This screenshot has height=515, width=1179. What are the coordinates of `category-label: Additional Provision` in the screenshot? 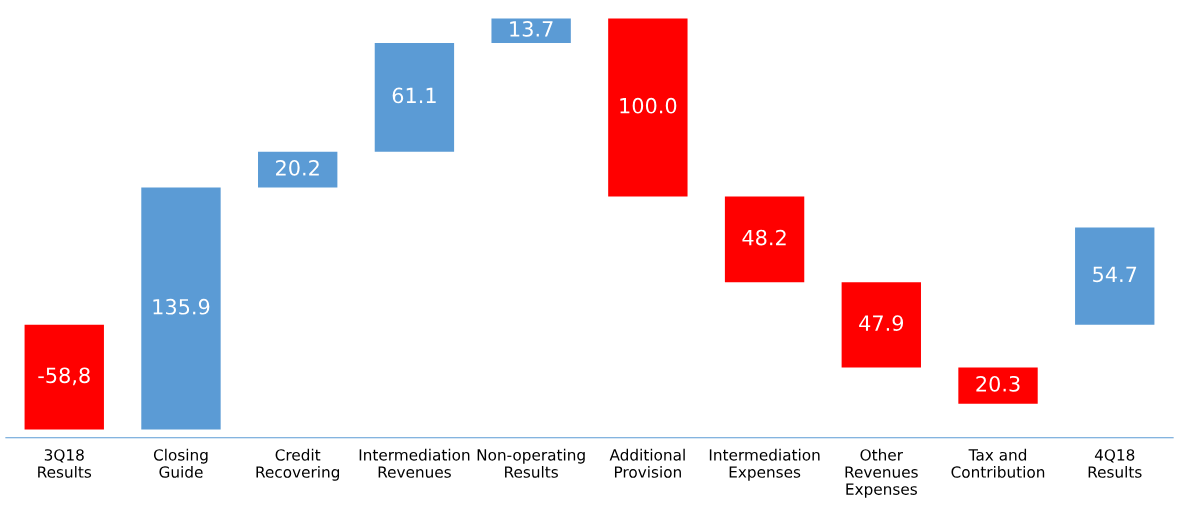 It's located at (647, 463).